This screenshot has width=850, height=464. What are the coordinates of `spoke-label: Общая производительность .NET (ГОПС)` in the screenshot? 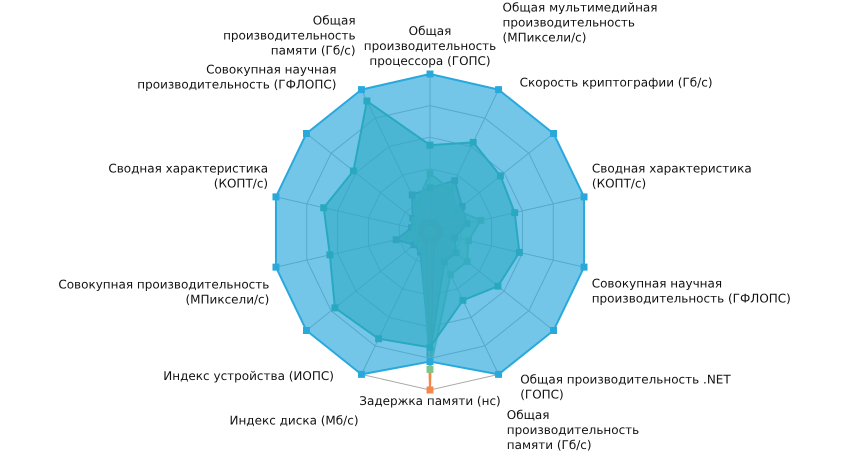 It's located at (626, 387).